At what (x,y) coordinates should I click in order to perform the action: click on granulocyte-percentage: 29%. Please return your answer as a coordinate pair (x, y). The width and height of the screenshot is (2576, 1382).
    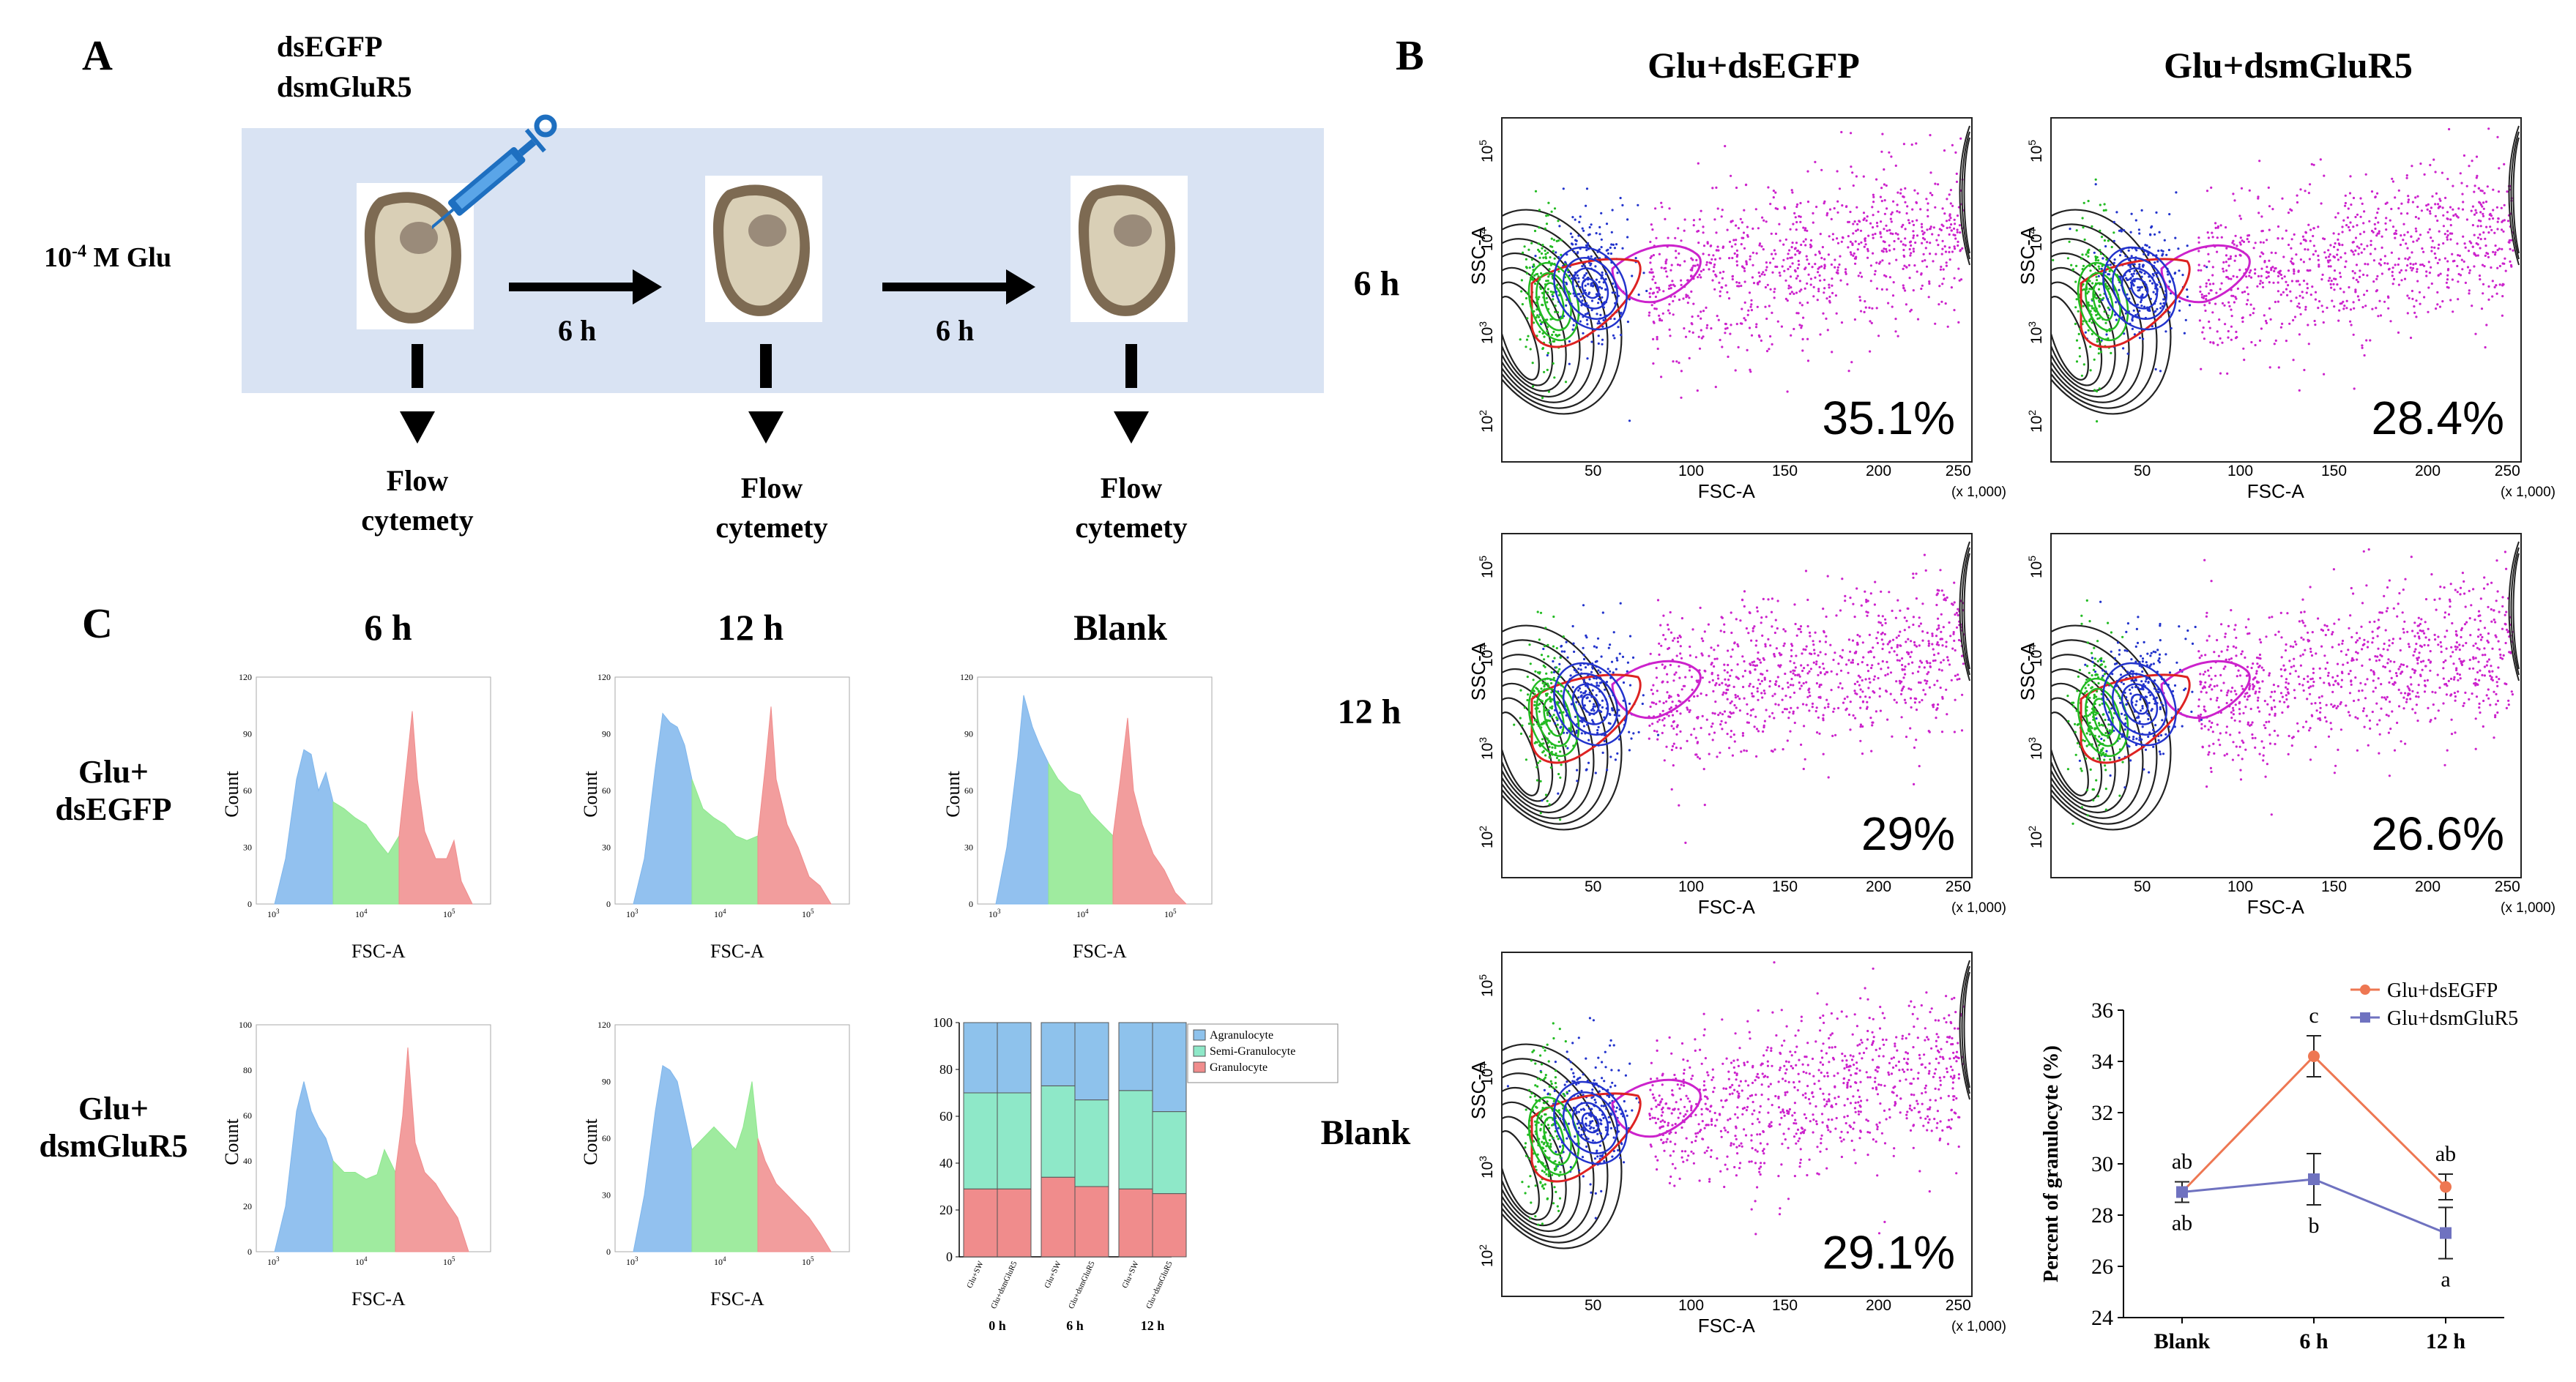
    Looking at the image, I should click on (1908, 834).